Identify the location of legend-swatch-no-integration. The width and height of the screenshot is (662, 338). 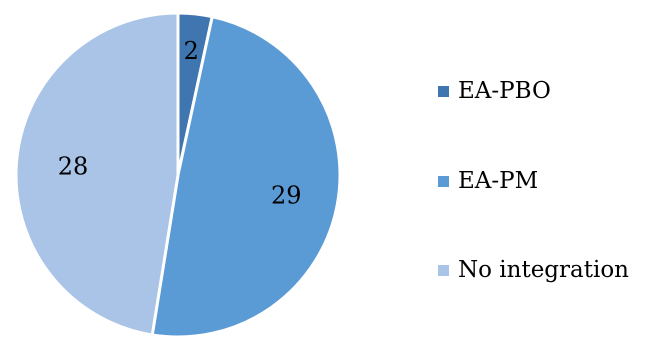
(443, 270).